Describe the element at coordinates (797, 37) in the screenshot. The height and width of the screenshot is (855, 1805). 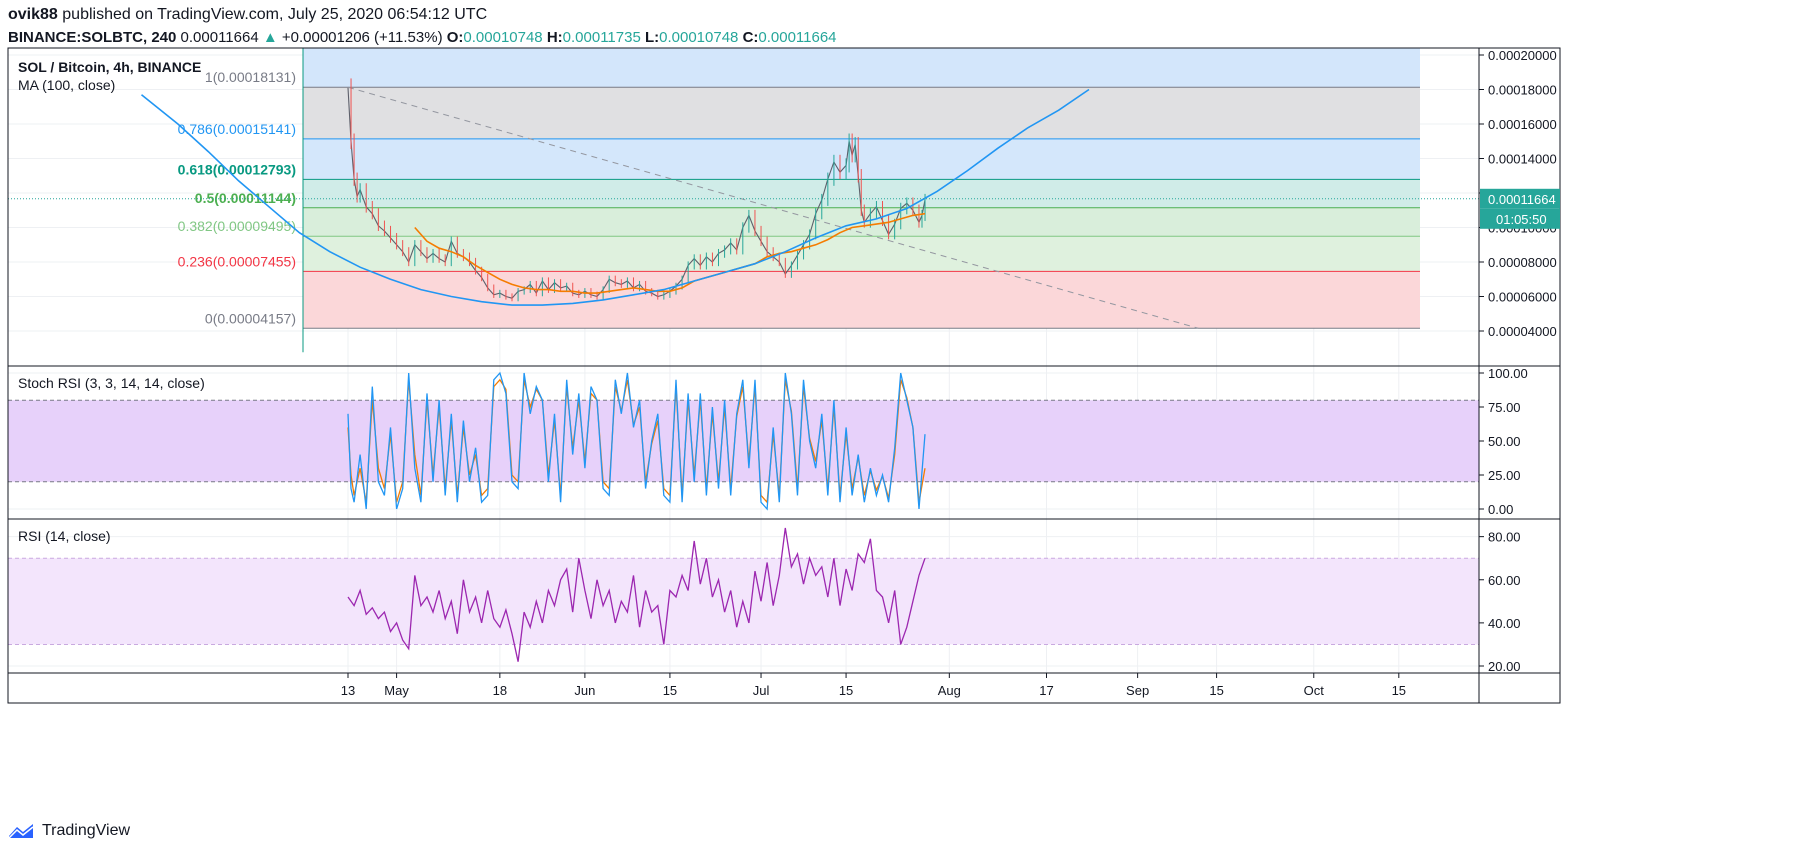
I see `close-value: 0.00011664` at that location.